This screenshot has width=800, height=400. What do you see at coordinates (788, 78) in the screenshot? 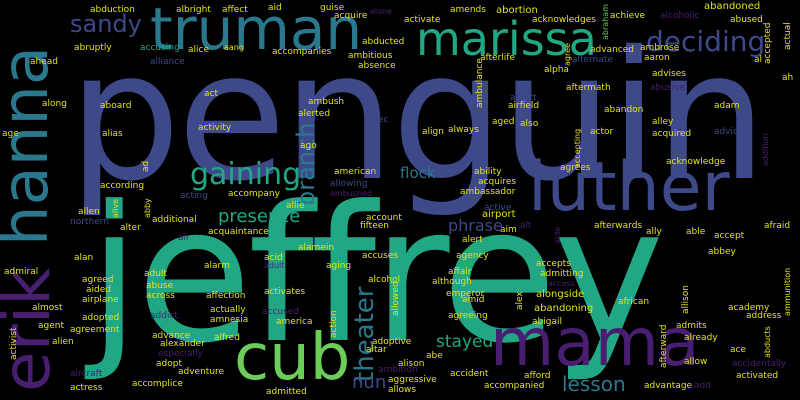
I see `word-ah: ah` at bounding box center [788, 78].